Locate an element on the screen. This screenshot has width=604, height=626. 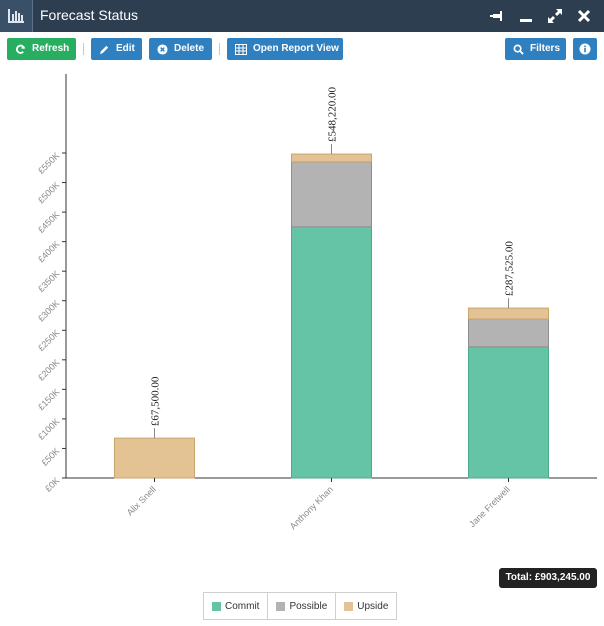
window-title: Forecast Status is located at coordinates (89, 15).